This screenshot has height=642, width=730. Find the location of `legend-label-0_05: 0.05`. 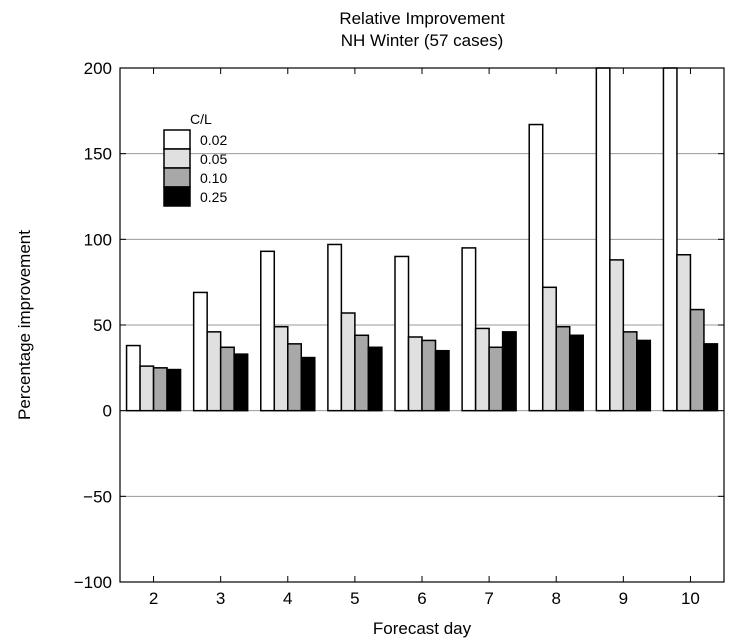

legend-label-0_05: 0.05 is located at coordinates (213, 159).